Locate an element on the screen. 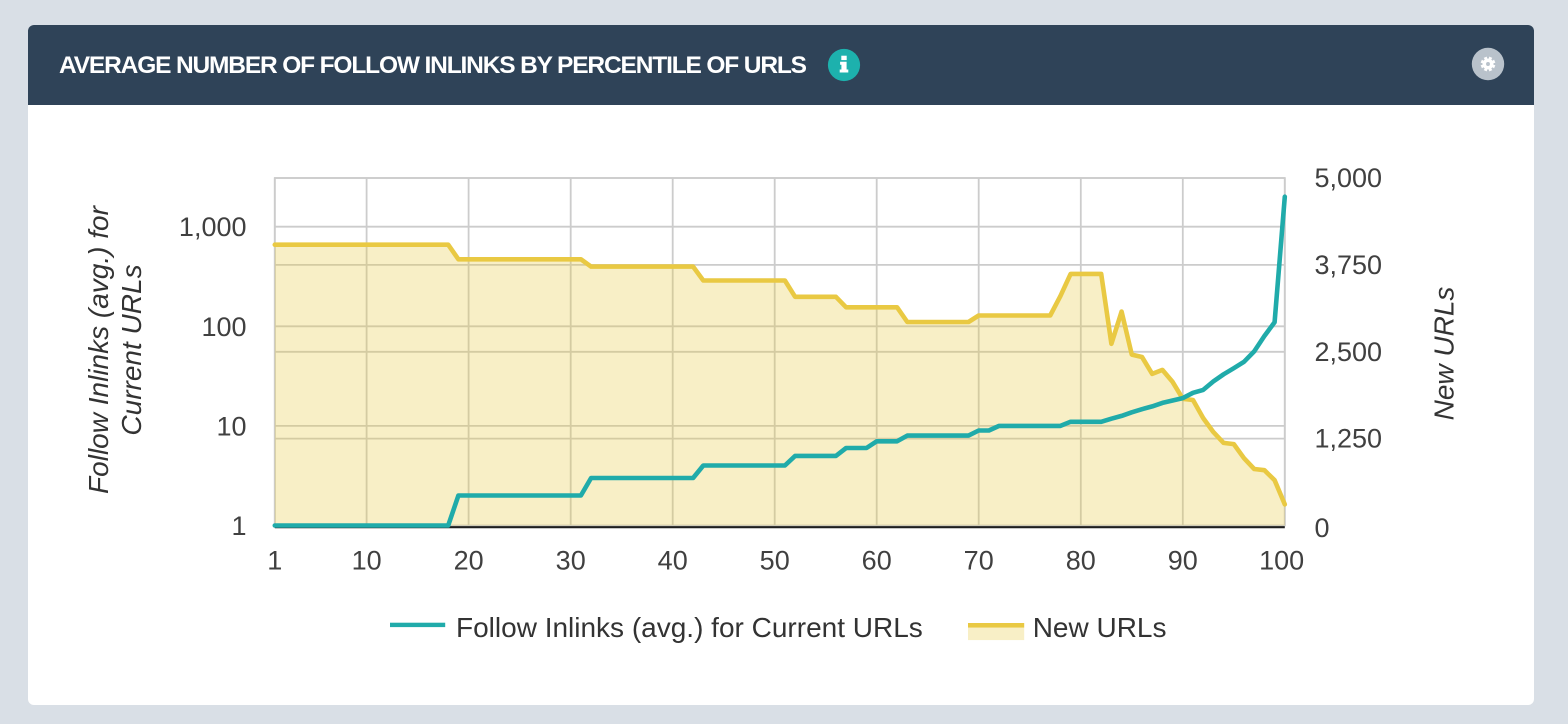  svg-text: 2,500 is located at coordinates (1349, 352).